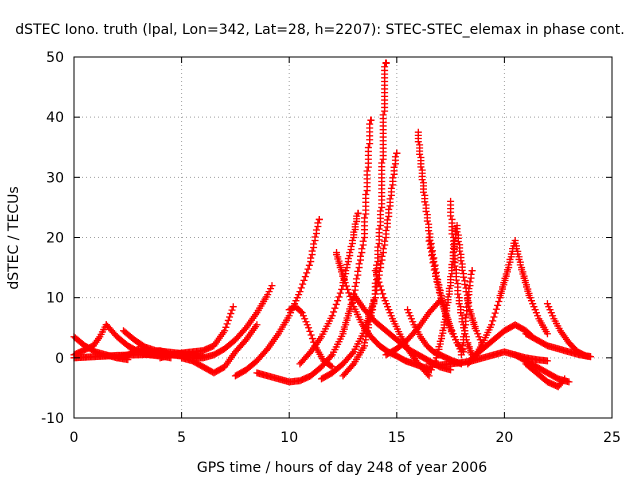 This screenshot has height=485, width=640. What do you see at coordinates (55, 58) in the screenshot?
I see `y-tick-label: 50` at bounding box center [55, 58].